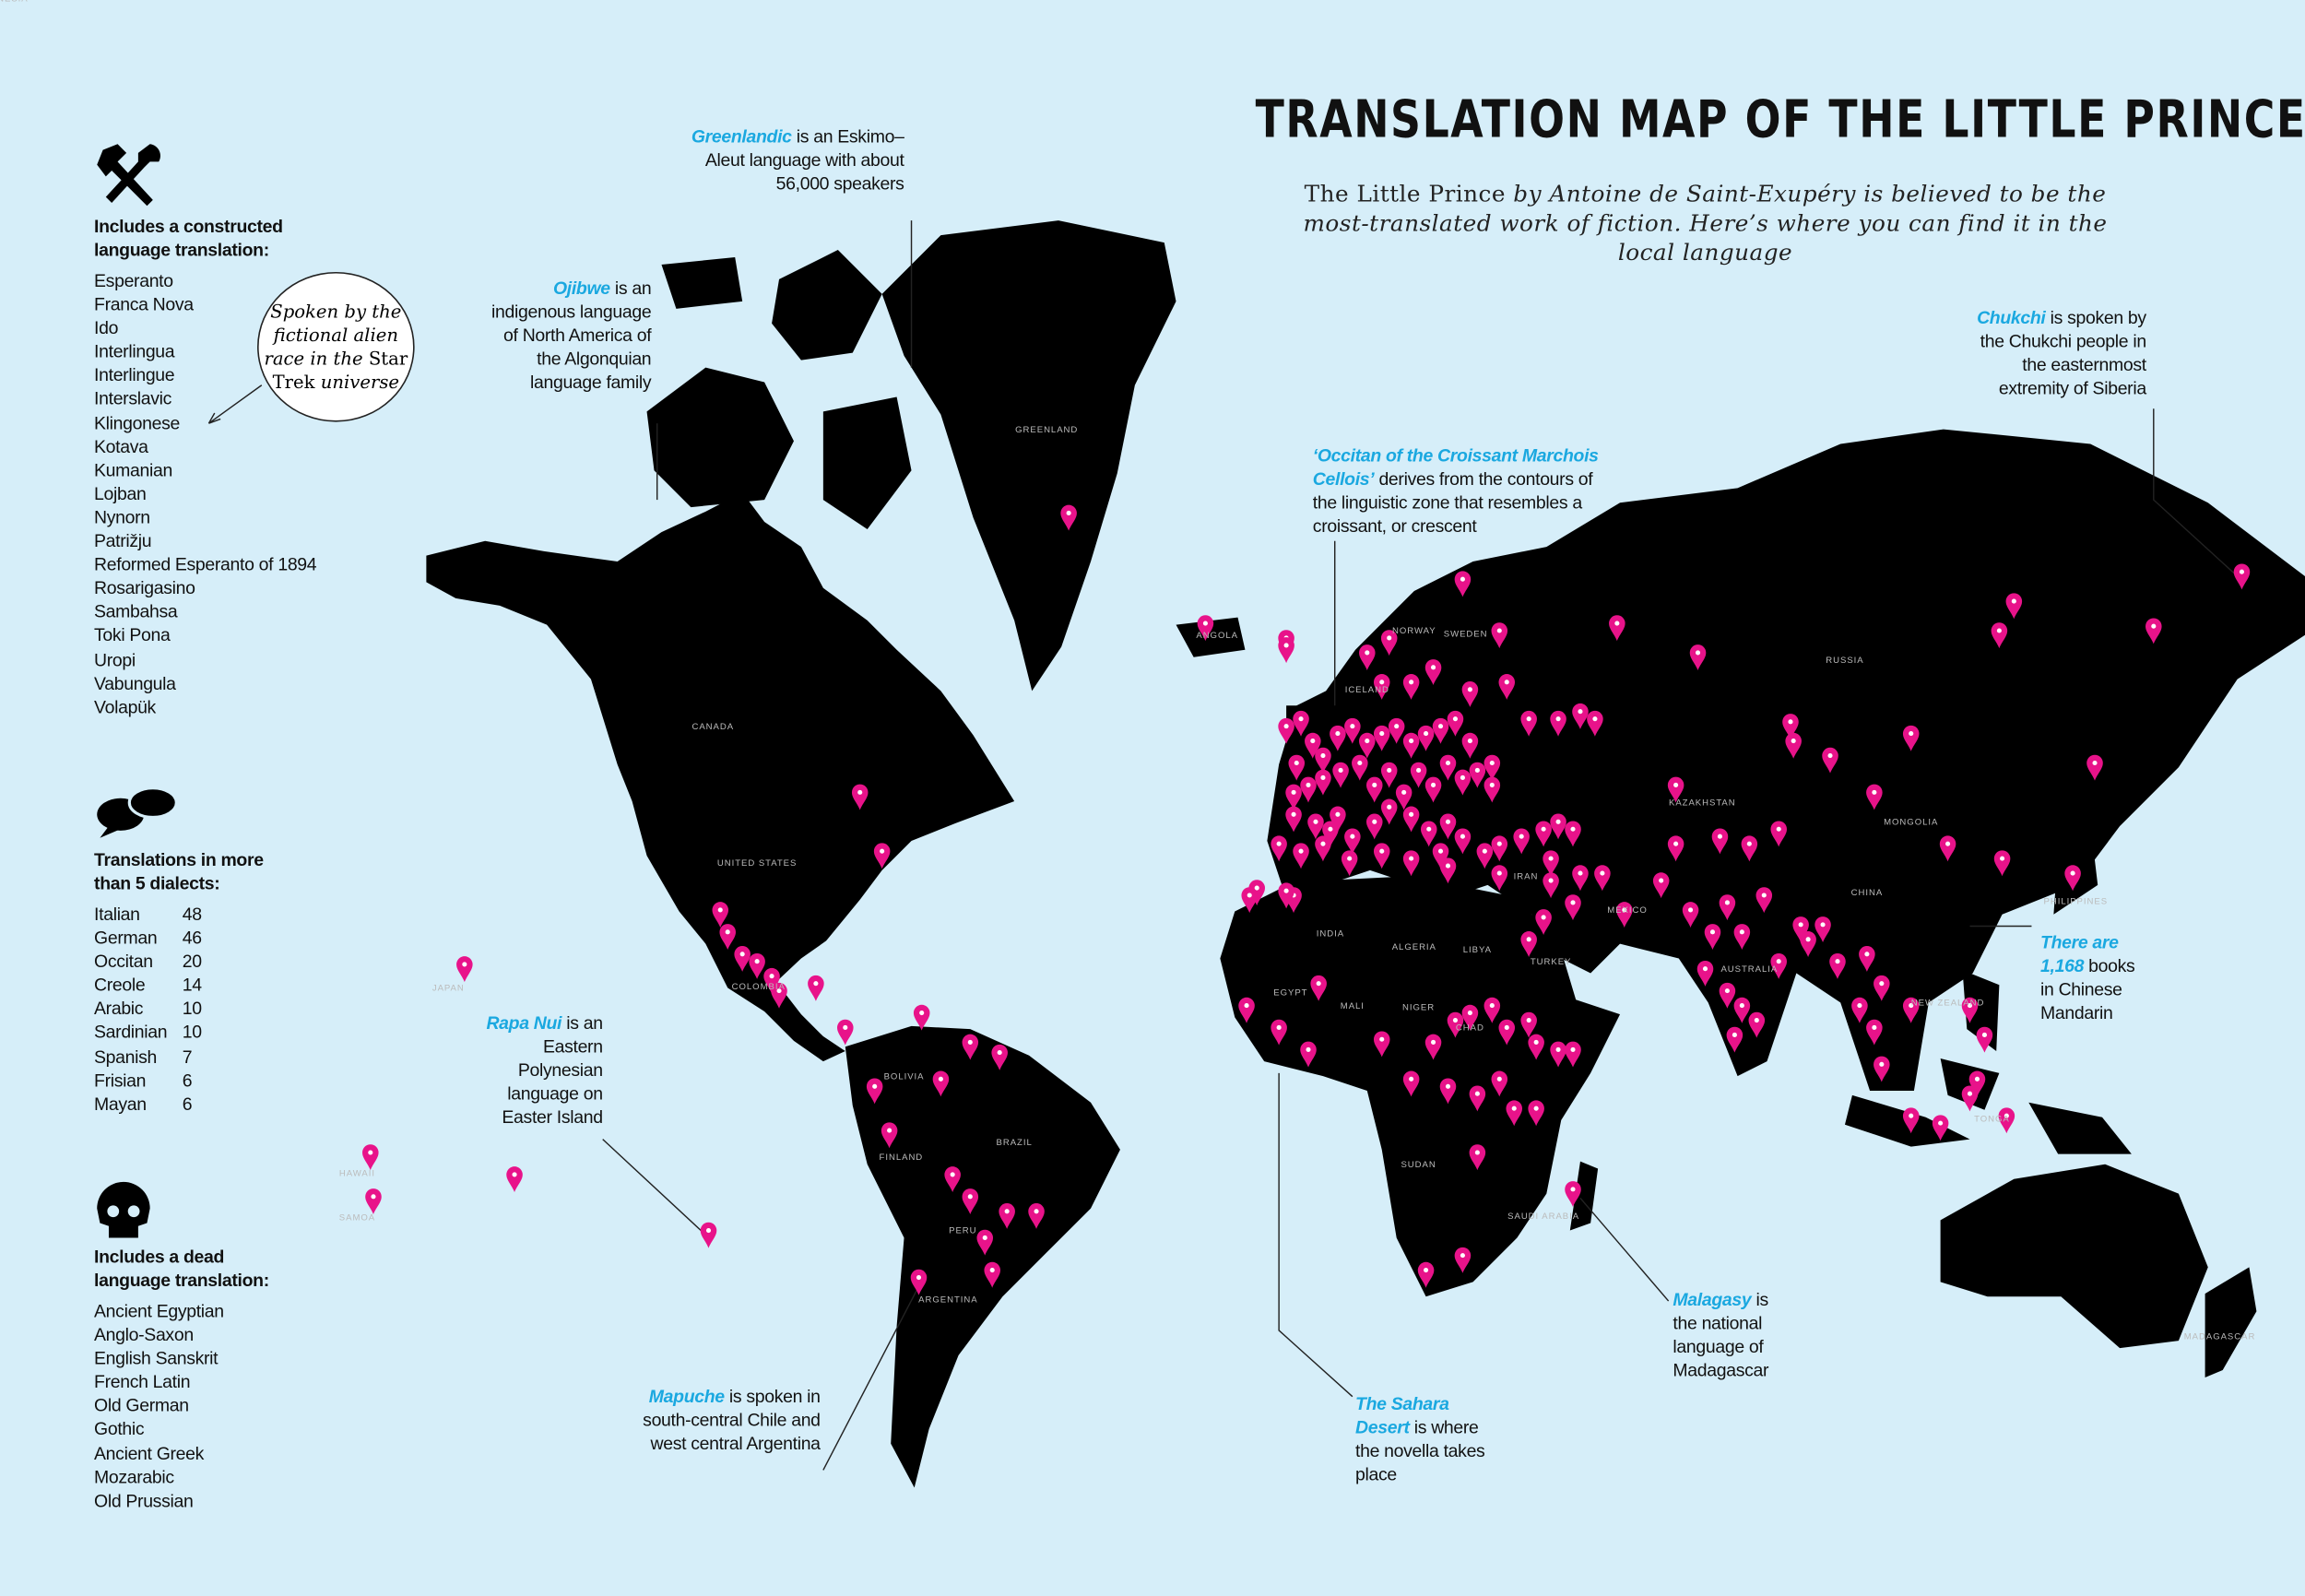 The image size is (2305, 1596). Describe the element at coordinates (143, 1382) in the screenshot. I see `list-item: French Latin` at that location.